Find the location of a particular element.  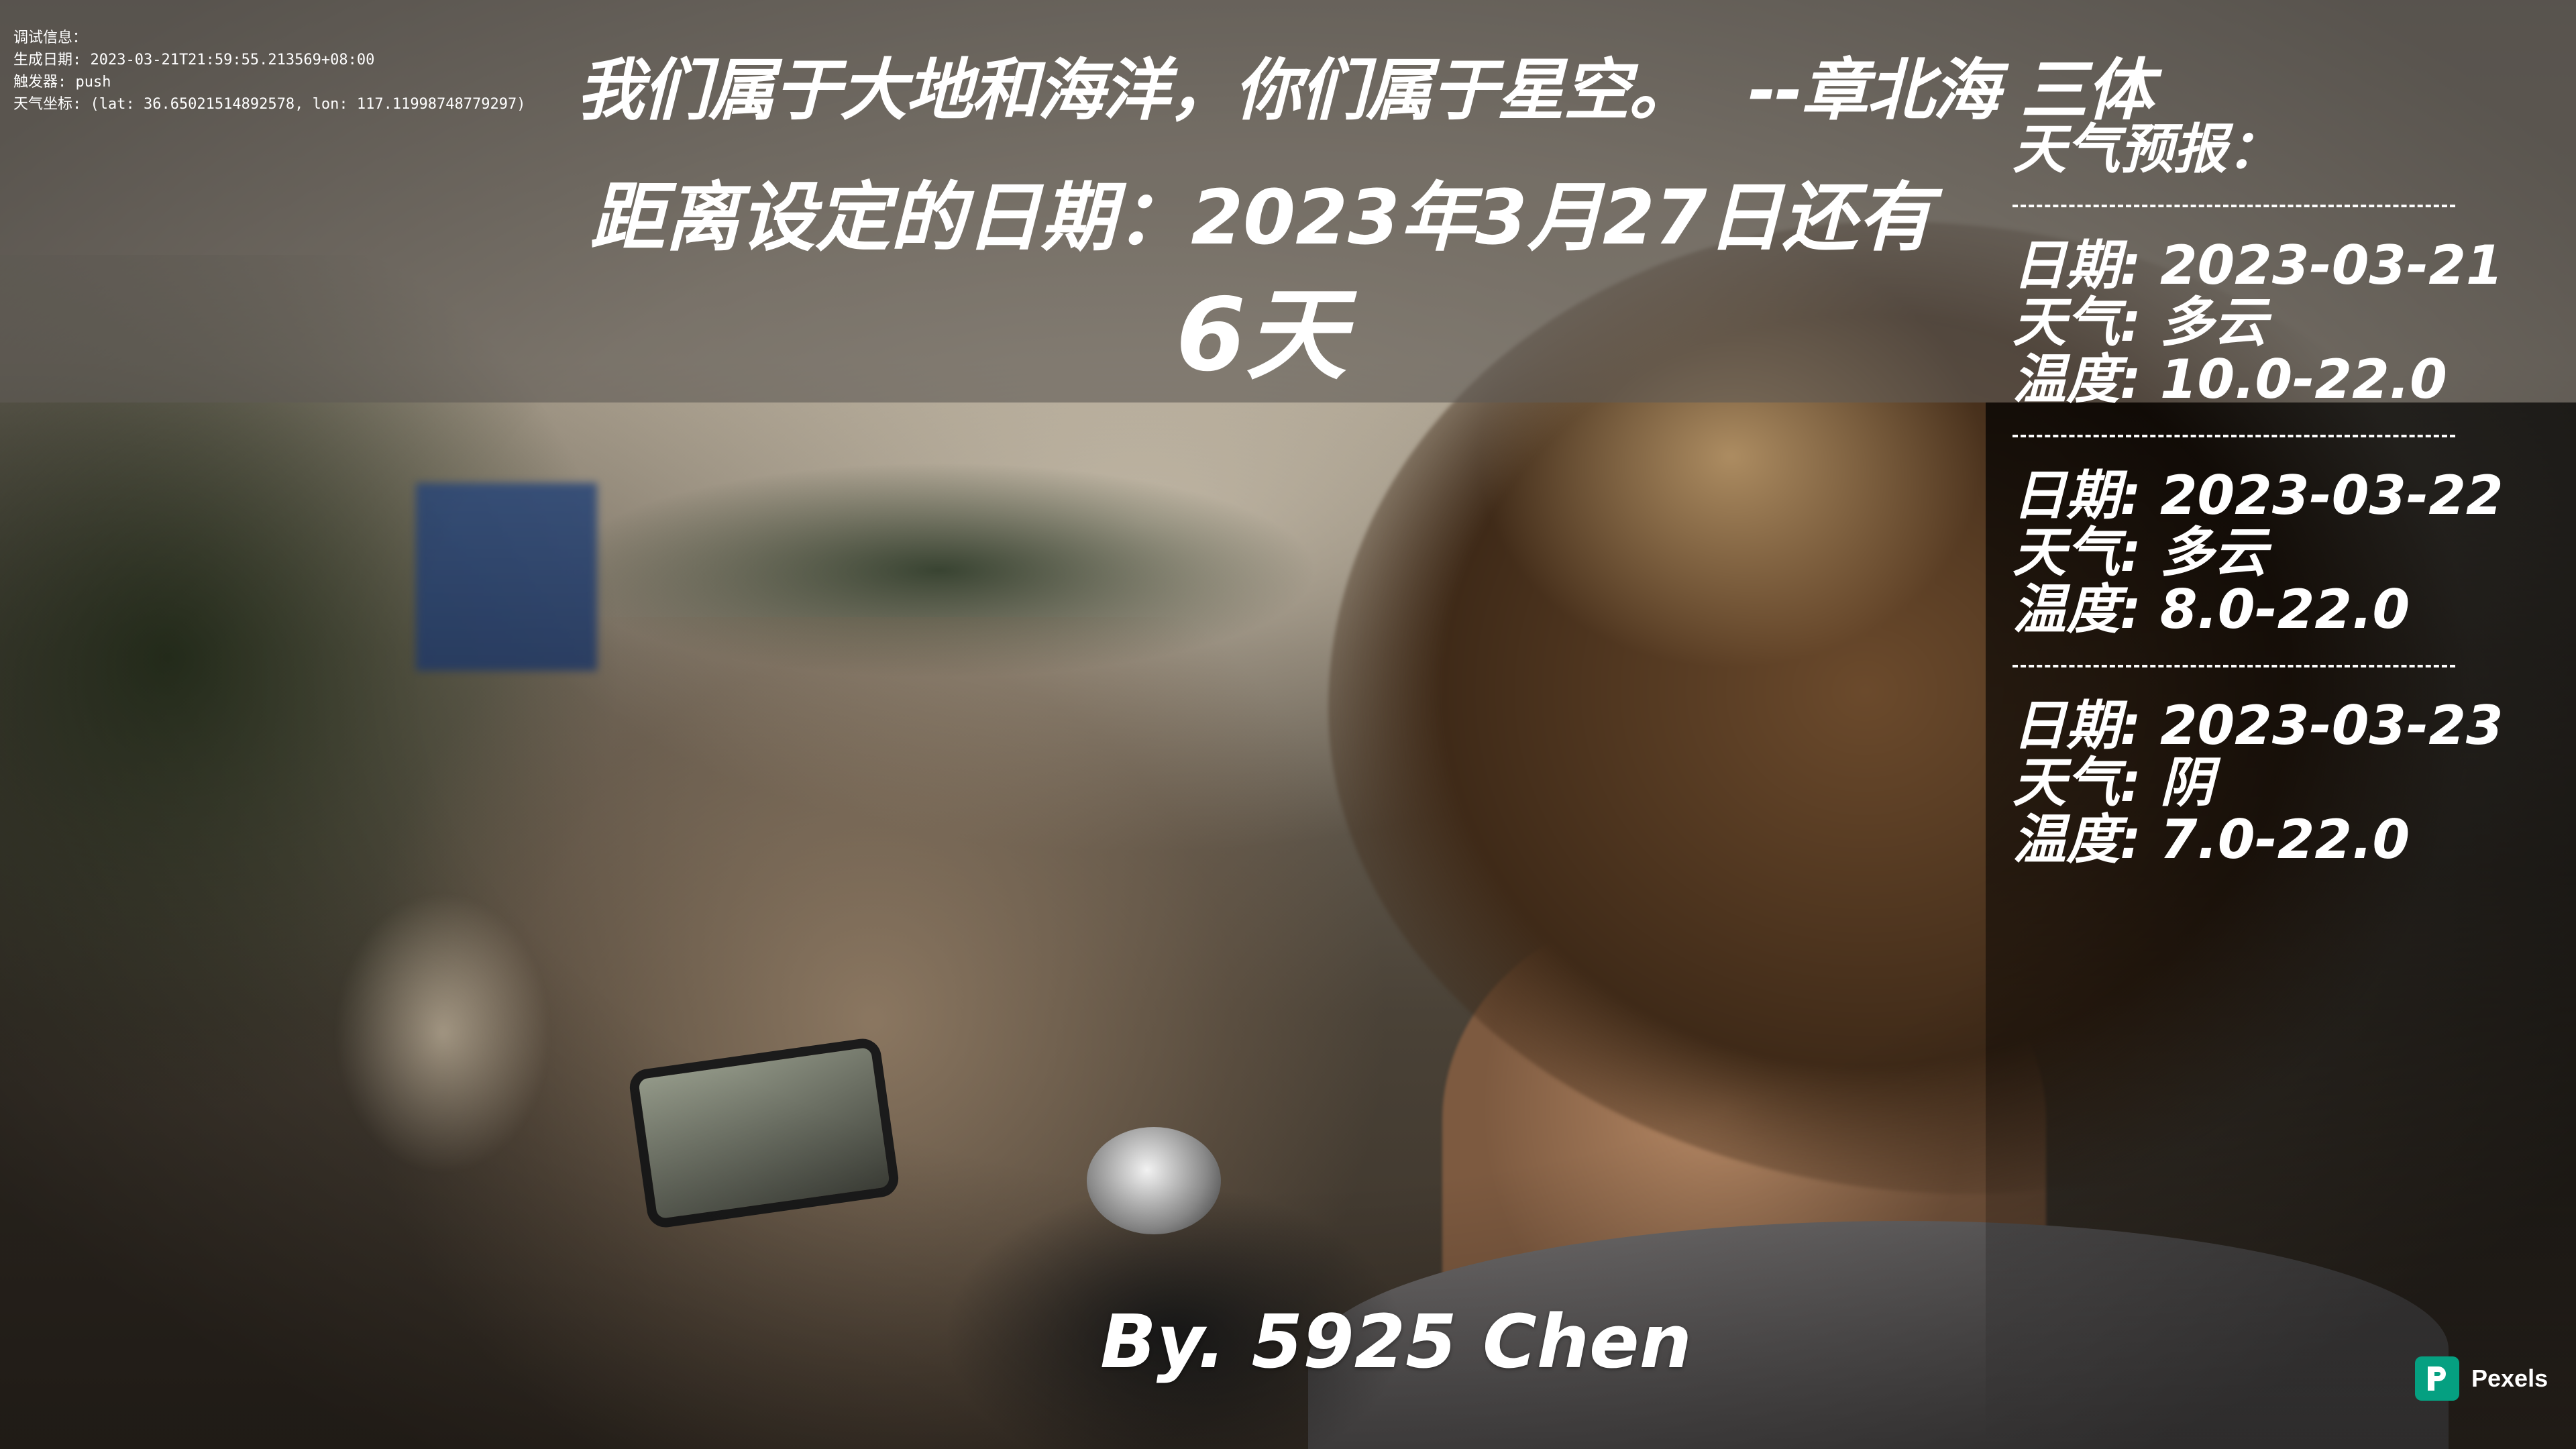

forecast-temperature: 温度: 10.0-22.0 is located at coordinates (2229, 379).